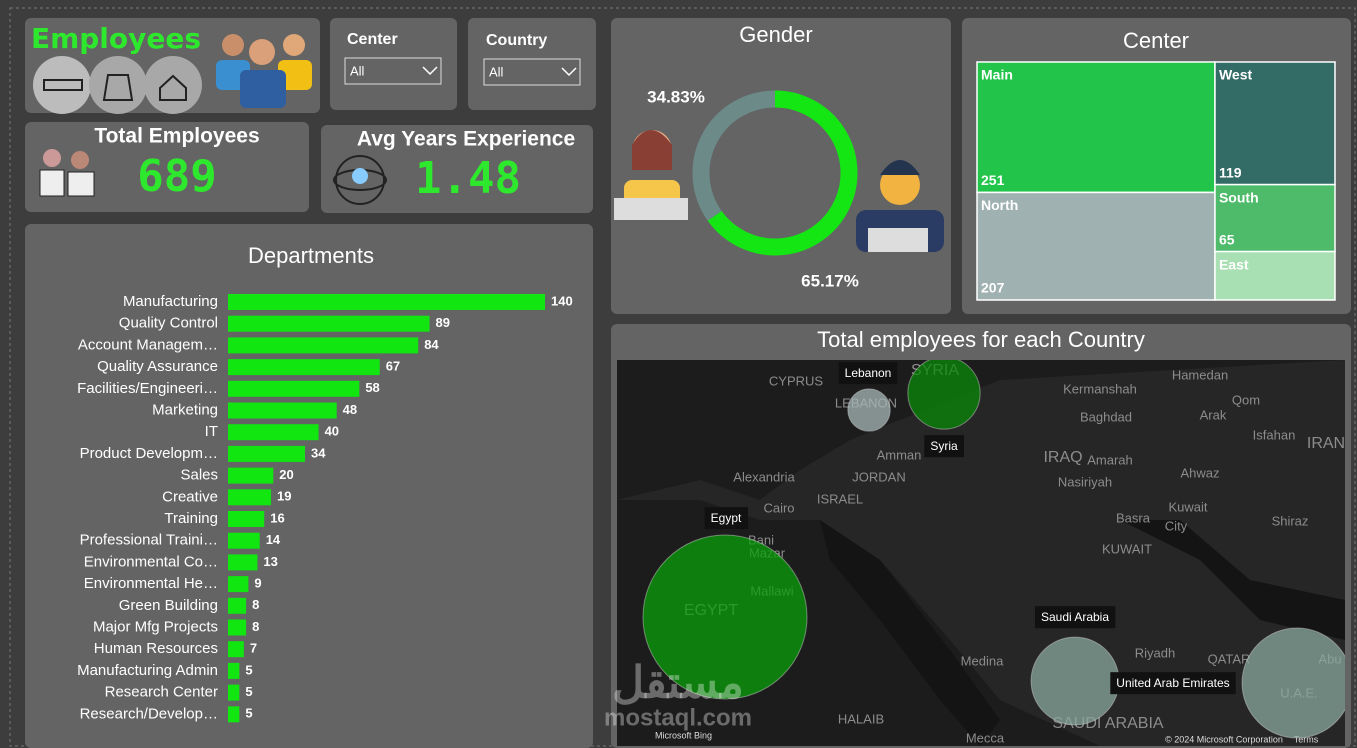 This screenshot has height=748, width=1357. Describe the element at coordinates (830, 280) in the screenshot. I see `data-label: 65.17%` at that location.